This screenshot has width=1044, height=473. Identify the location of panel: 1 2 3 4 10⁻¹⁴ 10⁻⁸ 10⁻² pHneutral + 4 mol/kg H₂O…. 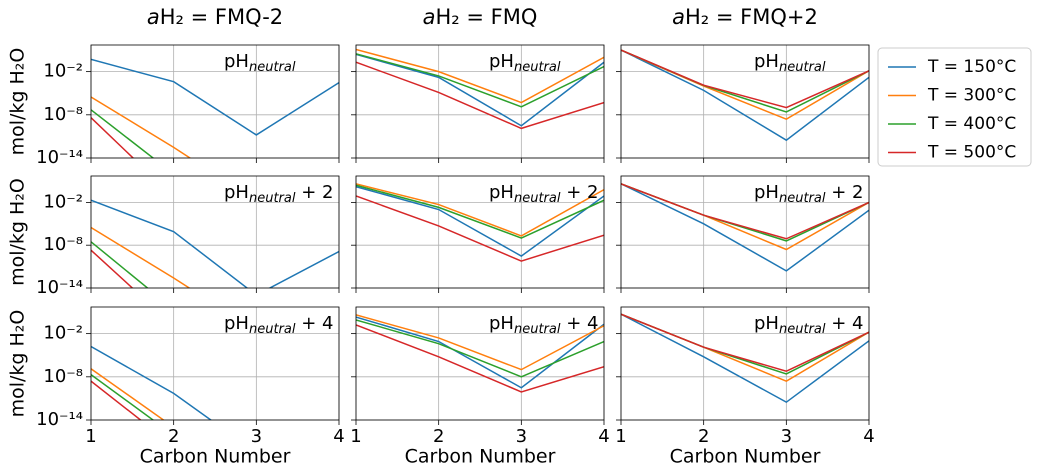
(176, 387).